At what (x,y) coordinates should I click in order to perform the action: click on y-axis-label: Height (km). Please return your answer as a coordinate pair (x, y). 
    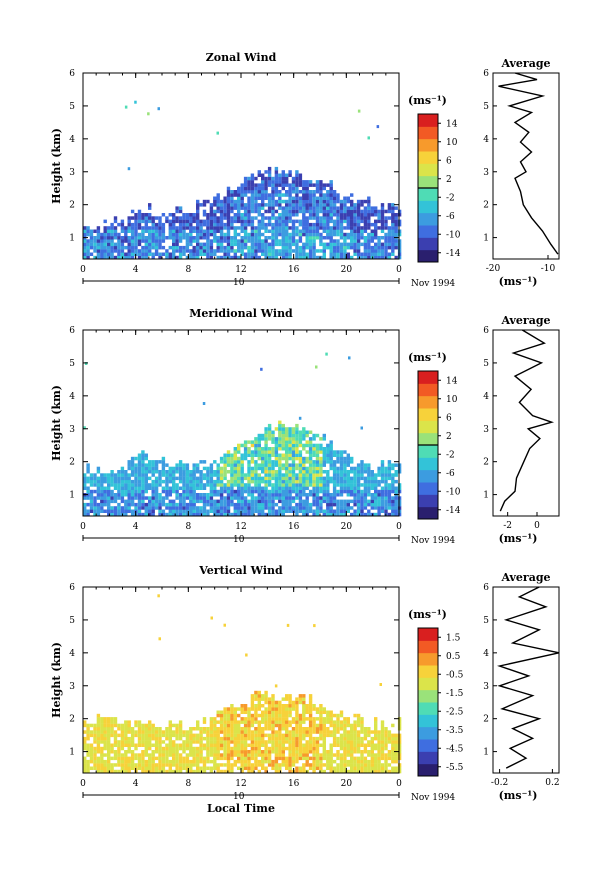
    Looking at the image, I should click on (56, 423).